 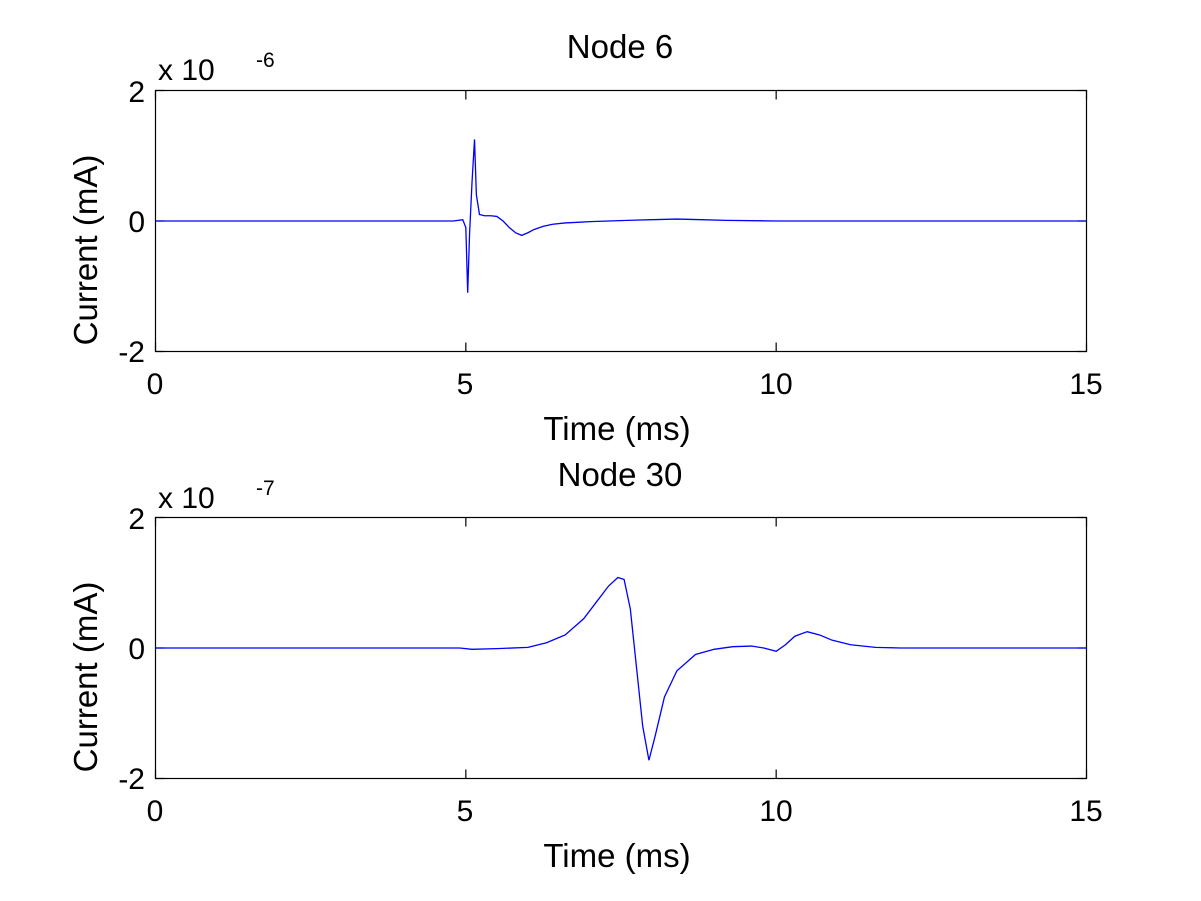 I want to click on y-exponent-power: -6, so click(x=265, y=60).